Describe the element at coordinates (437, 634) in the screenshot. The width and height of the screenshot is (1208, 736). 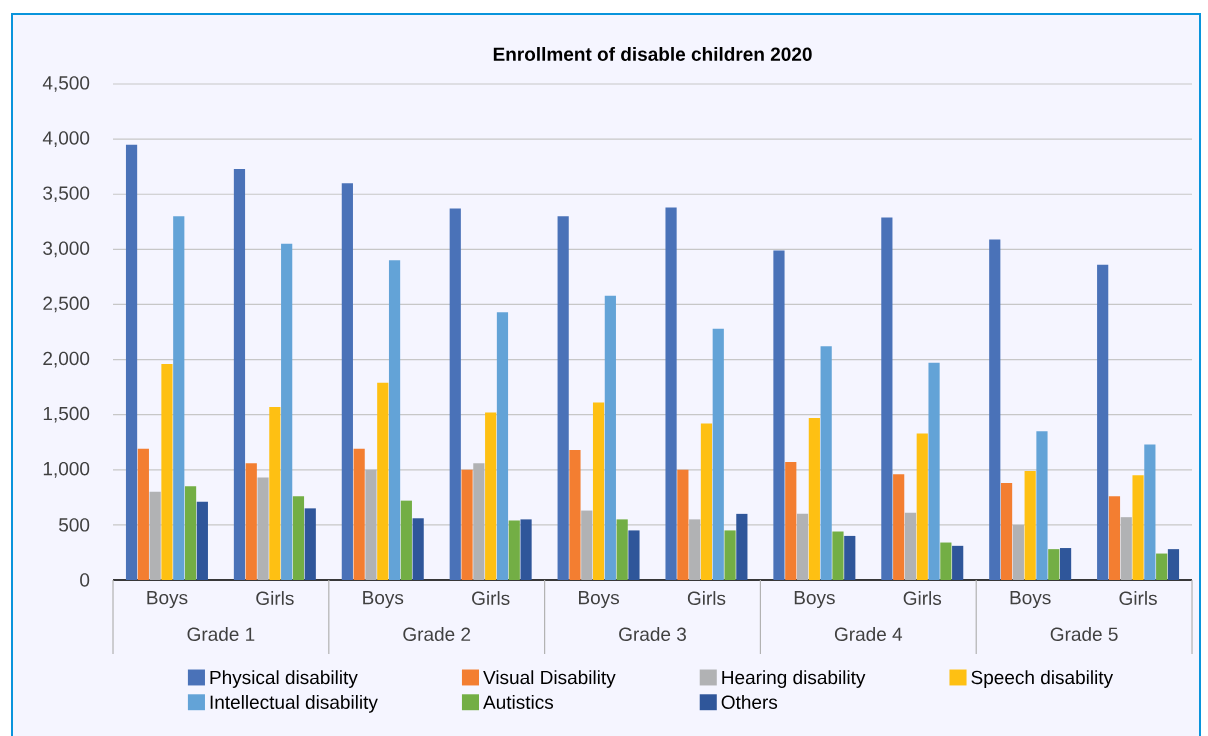
I see `text: Grade 2` at that location.